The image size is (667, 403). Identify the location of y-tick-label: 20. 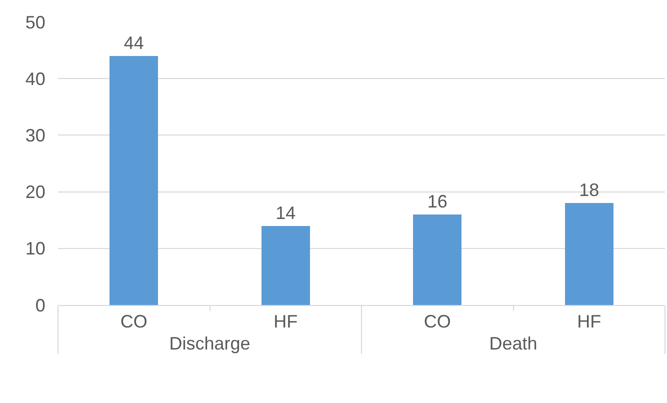
(35, 192).